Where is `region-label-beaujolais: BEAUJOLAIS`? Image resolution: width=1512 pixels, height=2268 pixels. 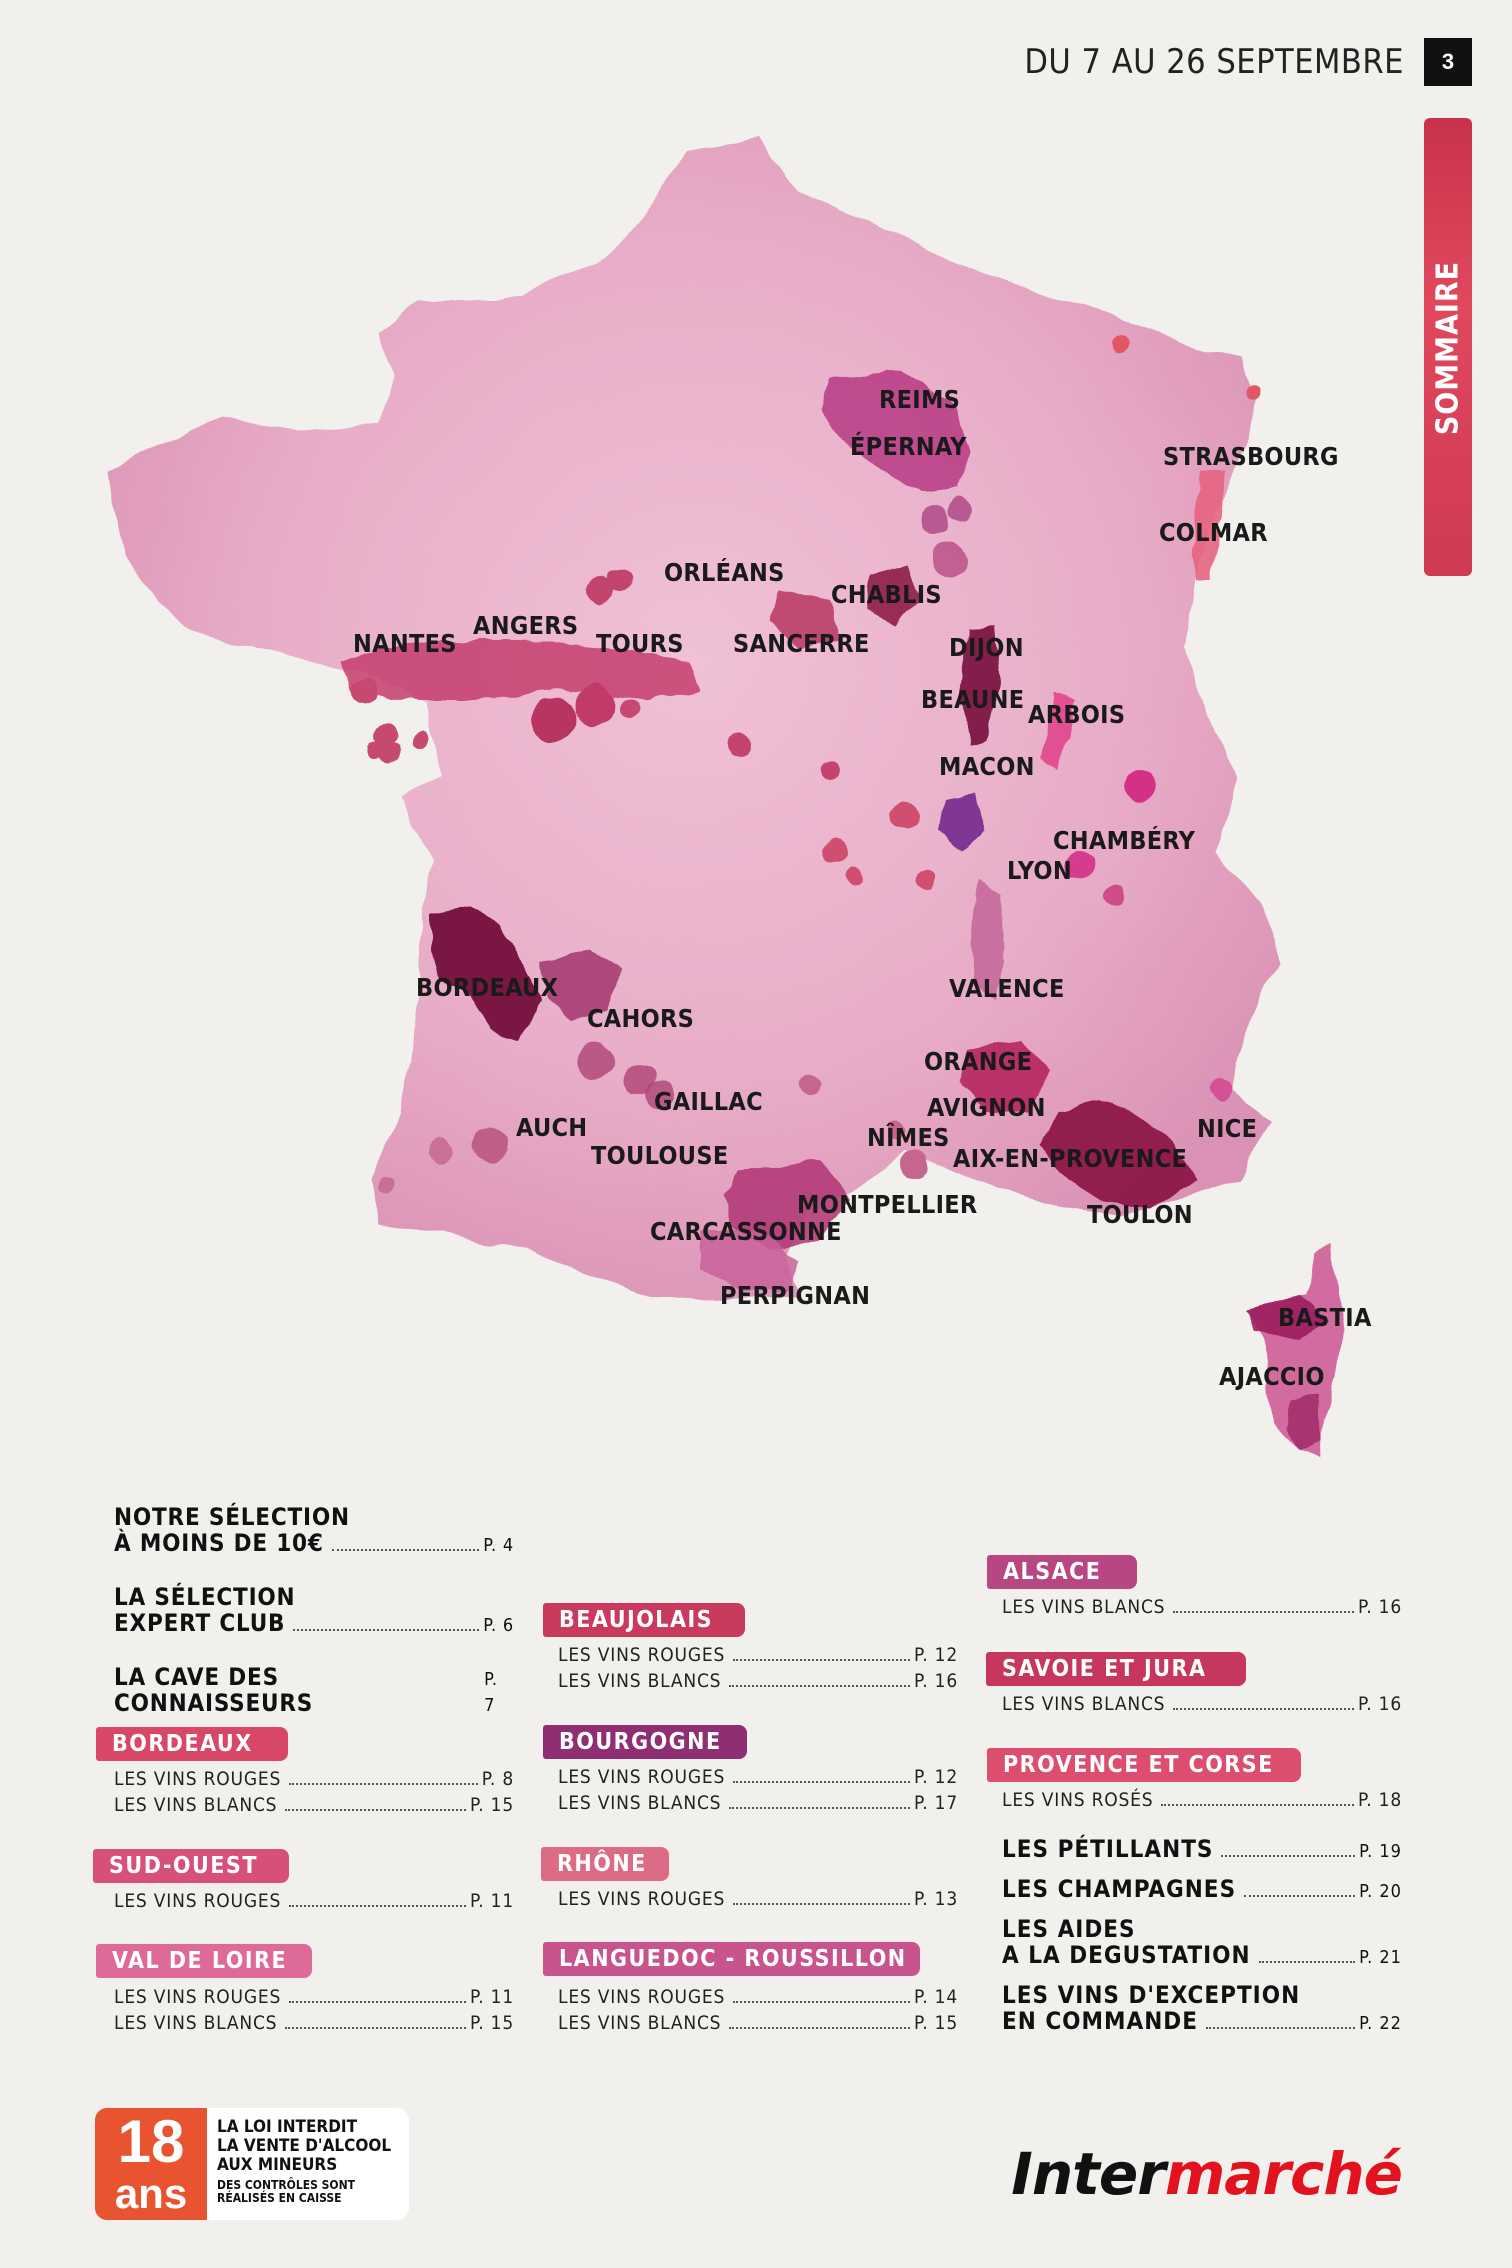
region-label-beaujolais: BEAUJOLAIS is located at coordinates (644, 1620).